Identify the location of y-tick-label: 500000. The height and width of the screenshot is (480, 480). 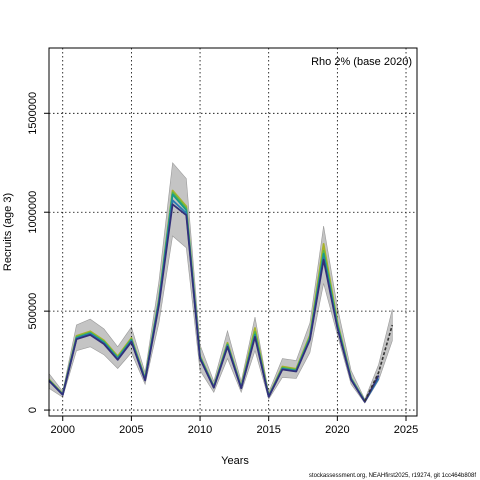
(33, 311).